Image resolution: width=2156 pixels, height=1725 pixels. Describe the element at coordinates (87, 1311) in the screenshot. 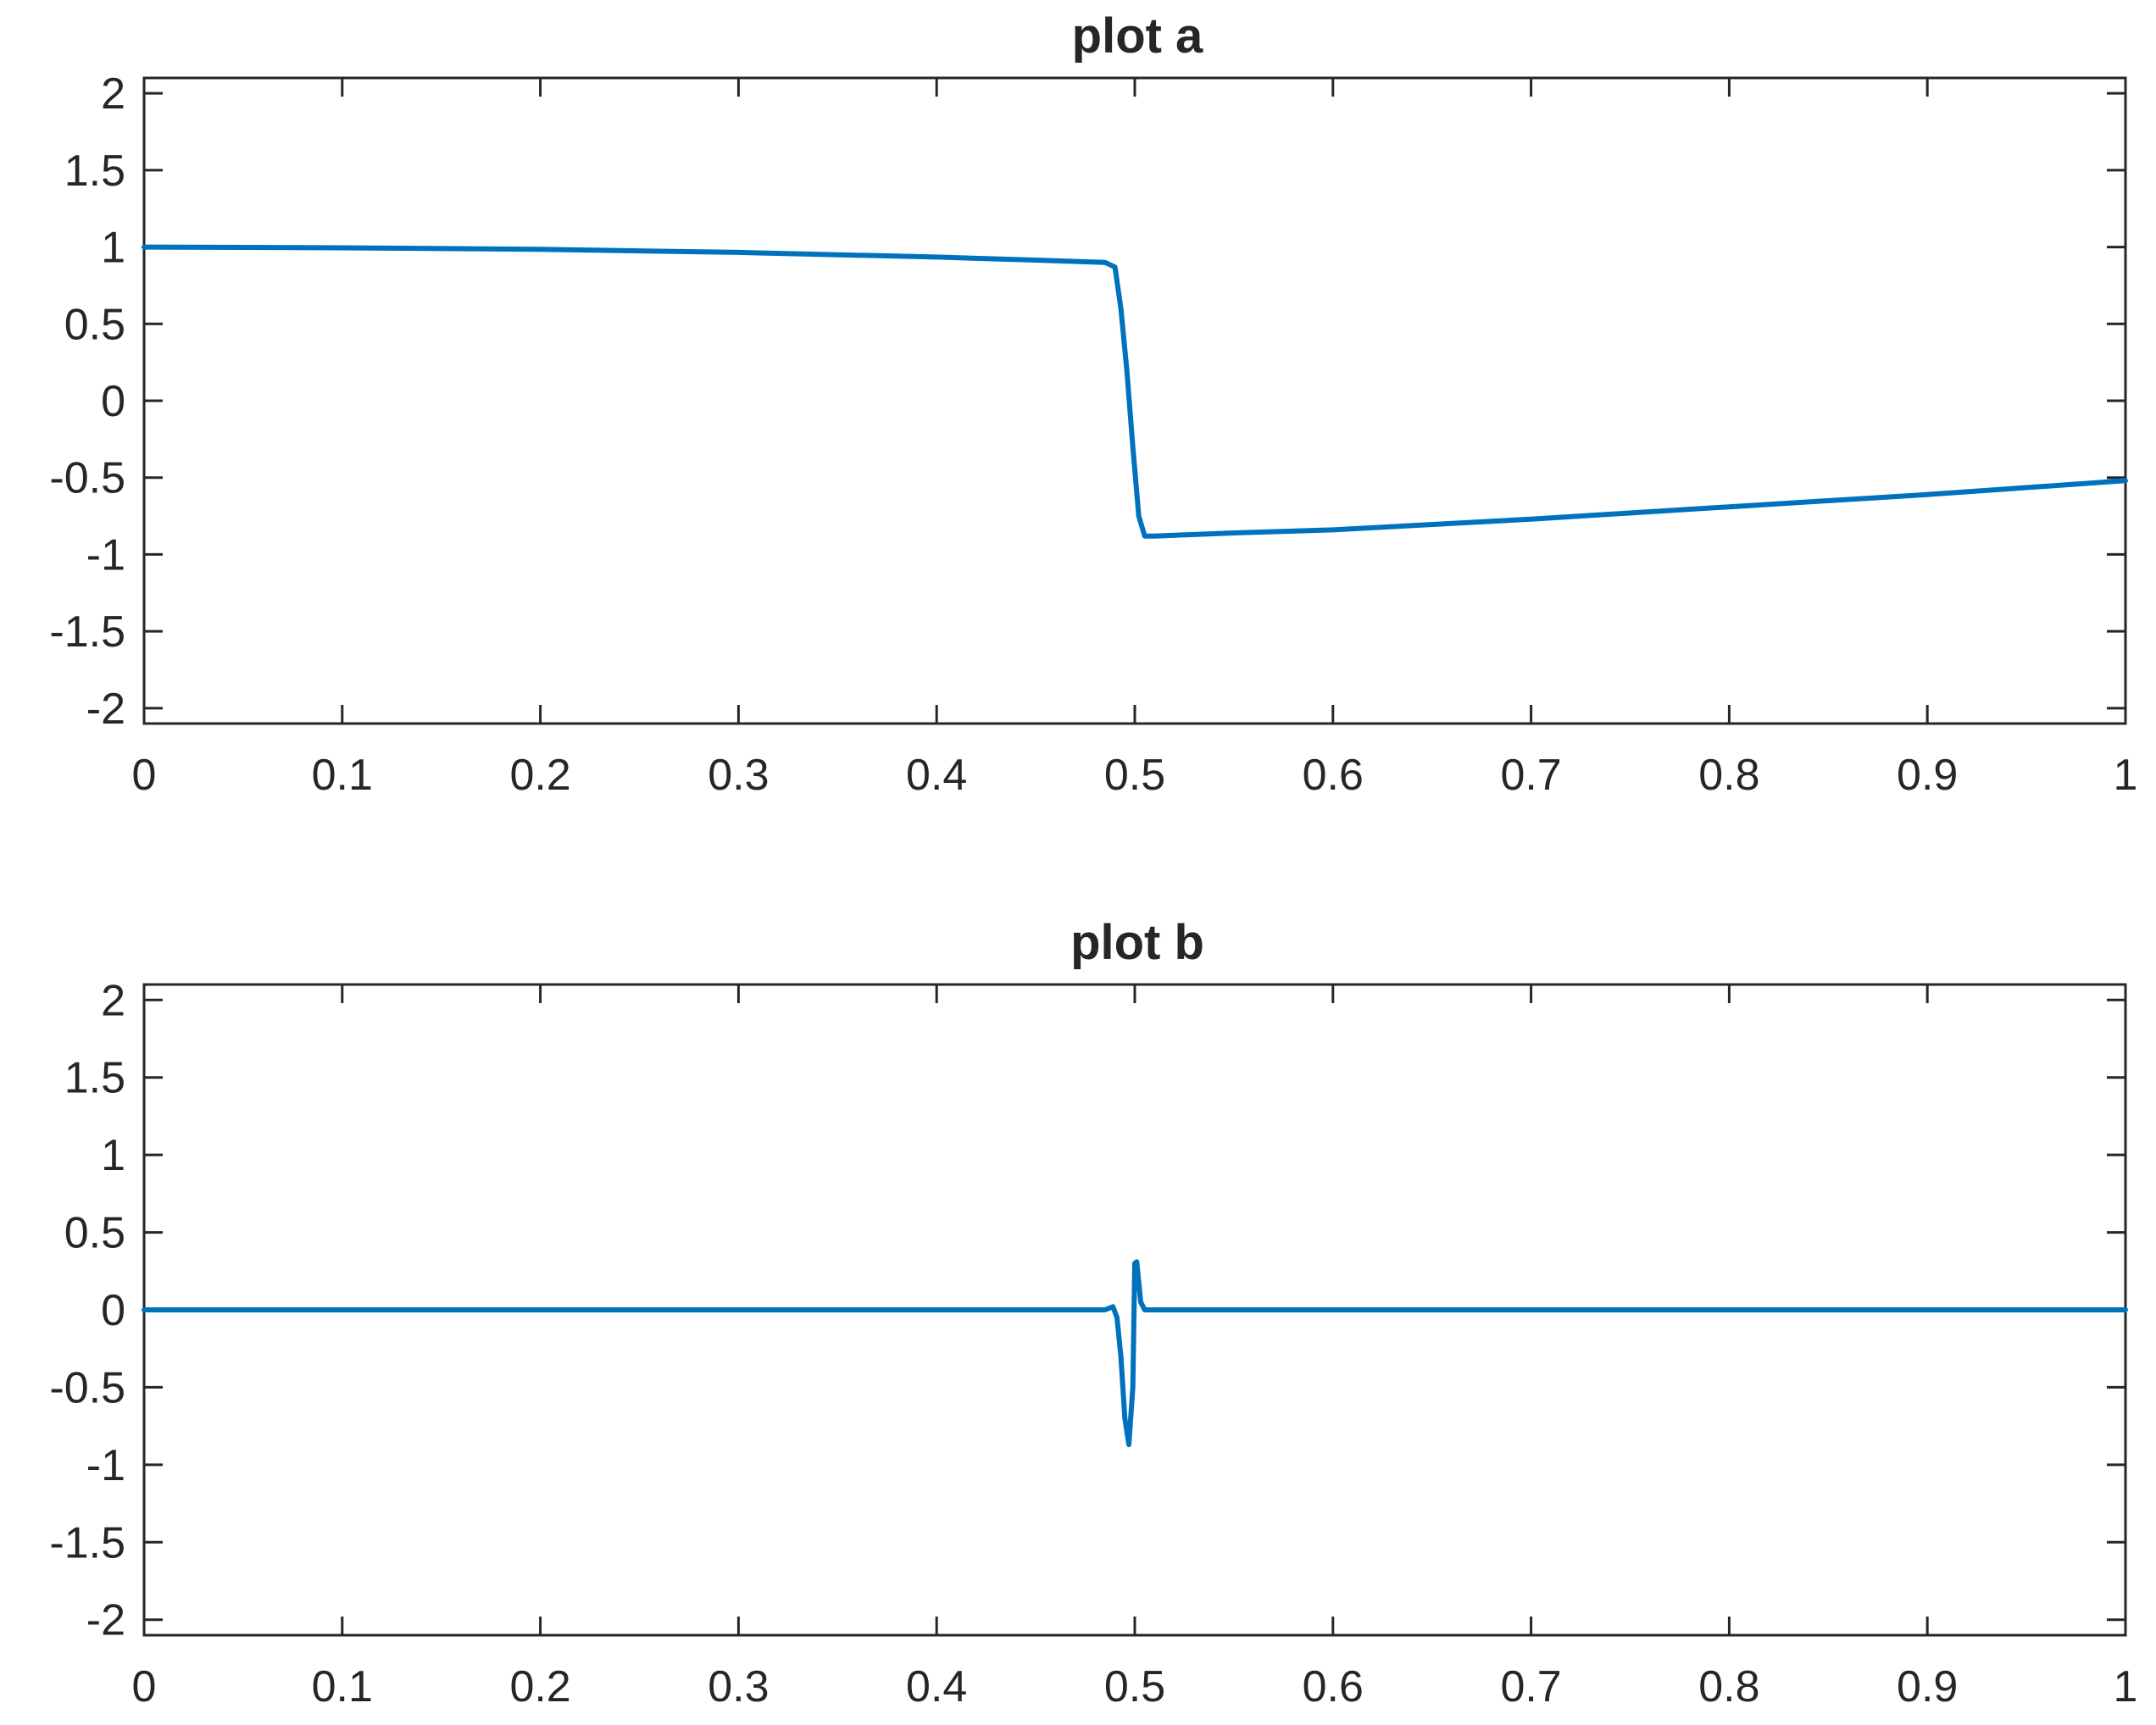

I see `subplot-b-y-tick-labels: 2 1.5 1 0.5 0 -0.5 -1 -1.5 -2` at that location.